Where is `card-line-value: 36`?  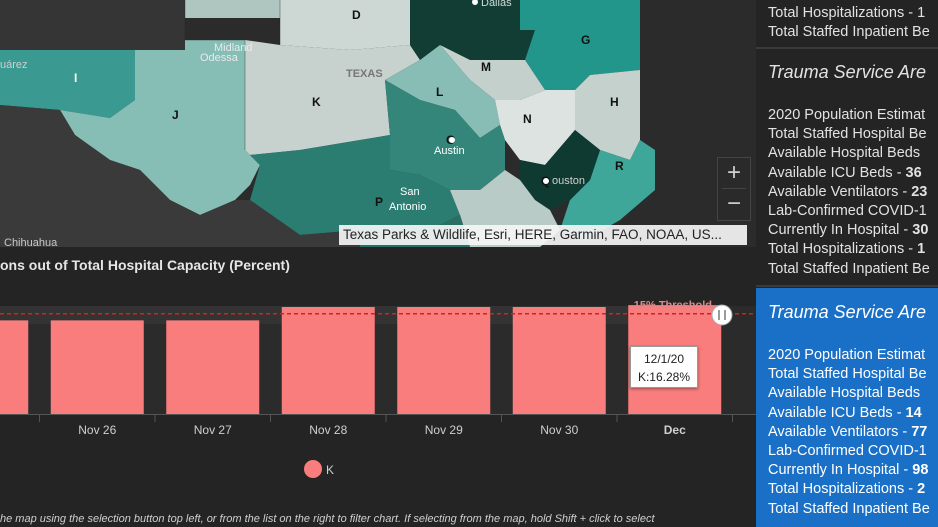
card-line-value: 36 is located at coordinates (913, 172).